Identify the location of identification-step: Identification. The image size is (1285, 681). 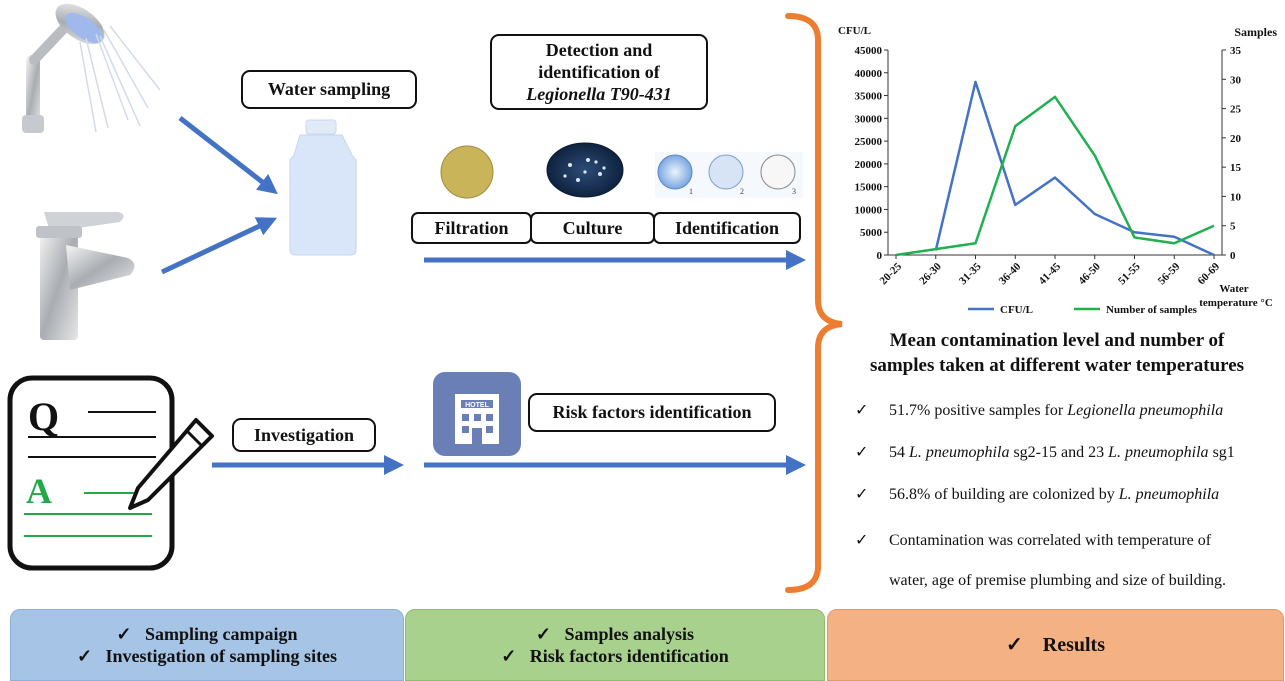
(727, 228).